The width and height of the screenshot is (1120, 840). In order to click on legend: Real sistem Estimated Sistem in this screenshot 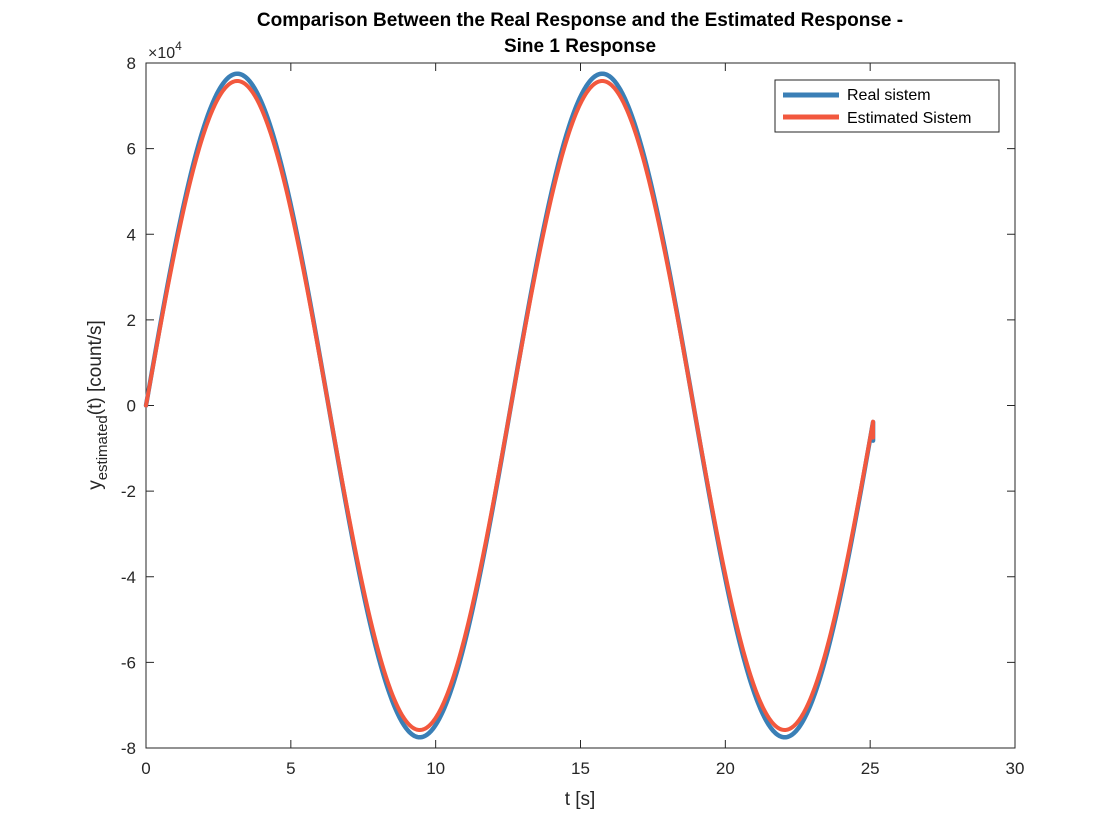, I will do `click(887, 106)`.